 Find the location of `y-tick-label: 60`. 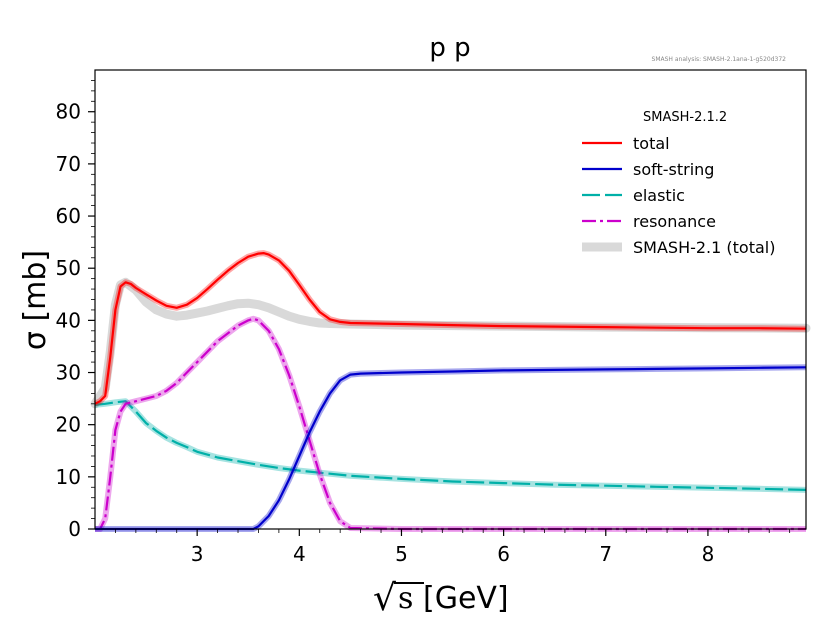

y-tick-label: 60 is located at coordinates (68, 216).